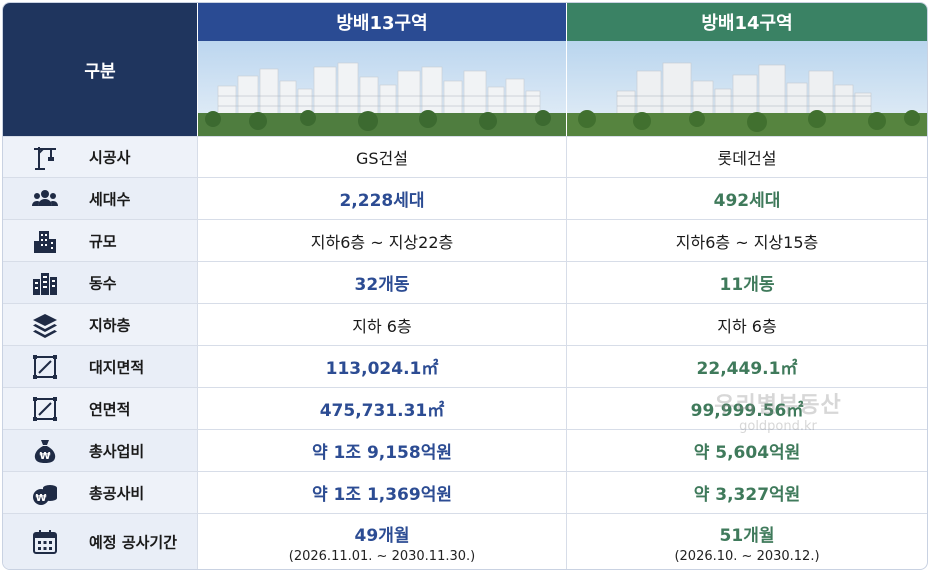  I want to click on value-text: 99,999.56㎡, so click(747, 411).